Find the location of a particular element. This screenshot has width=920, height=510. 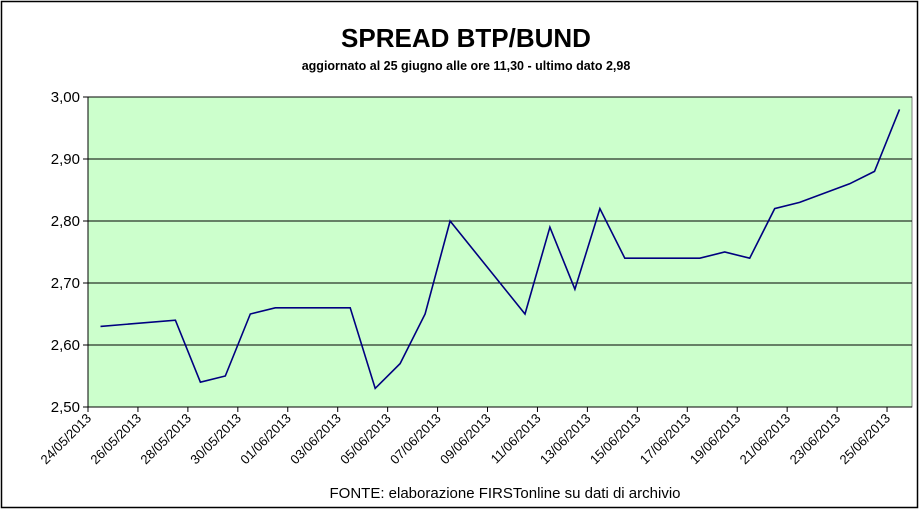

y-tick-label: 2,70 is located at coordinates (65, 283).